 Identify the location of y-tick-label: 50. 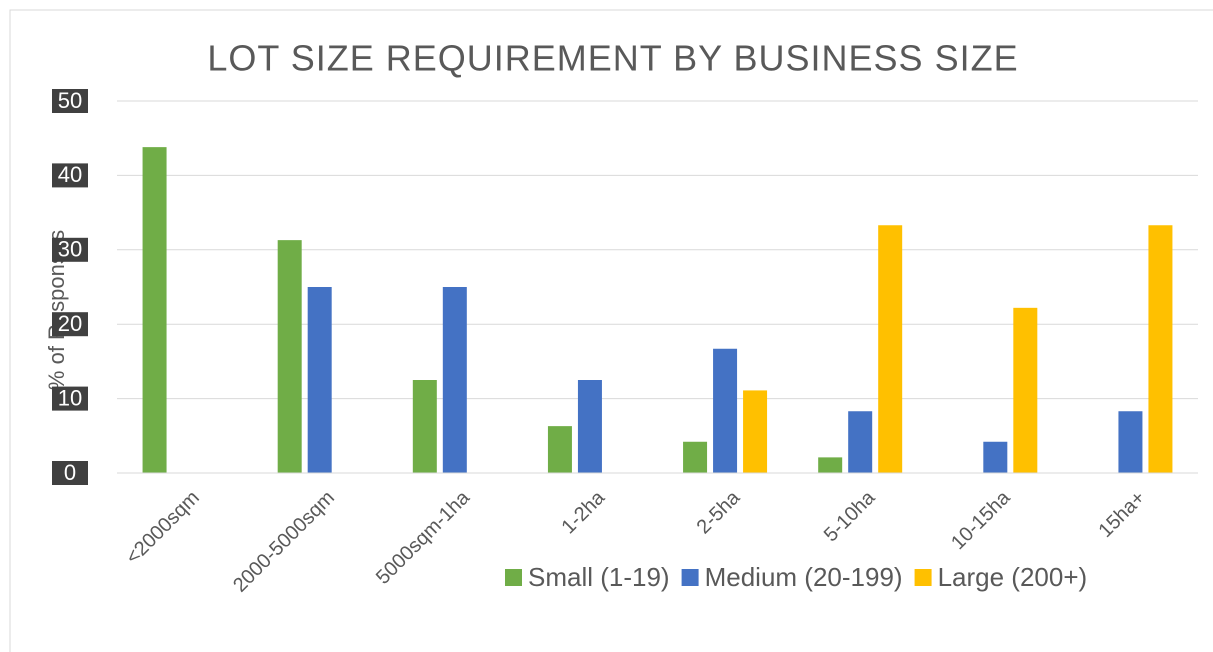
(70, 100).